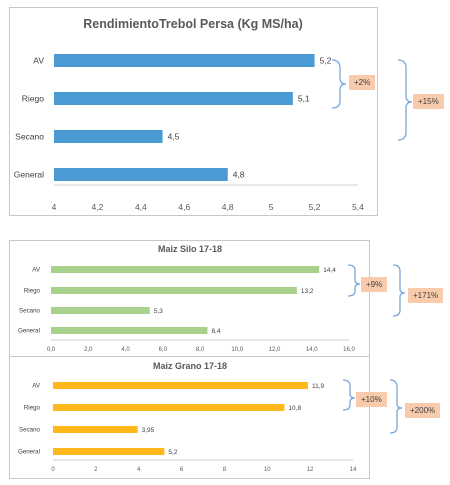  Describe the element at coordinates (148, 430) in the screenshot. I see `data-label: 3,95` at that location.